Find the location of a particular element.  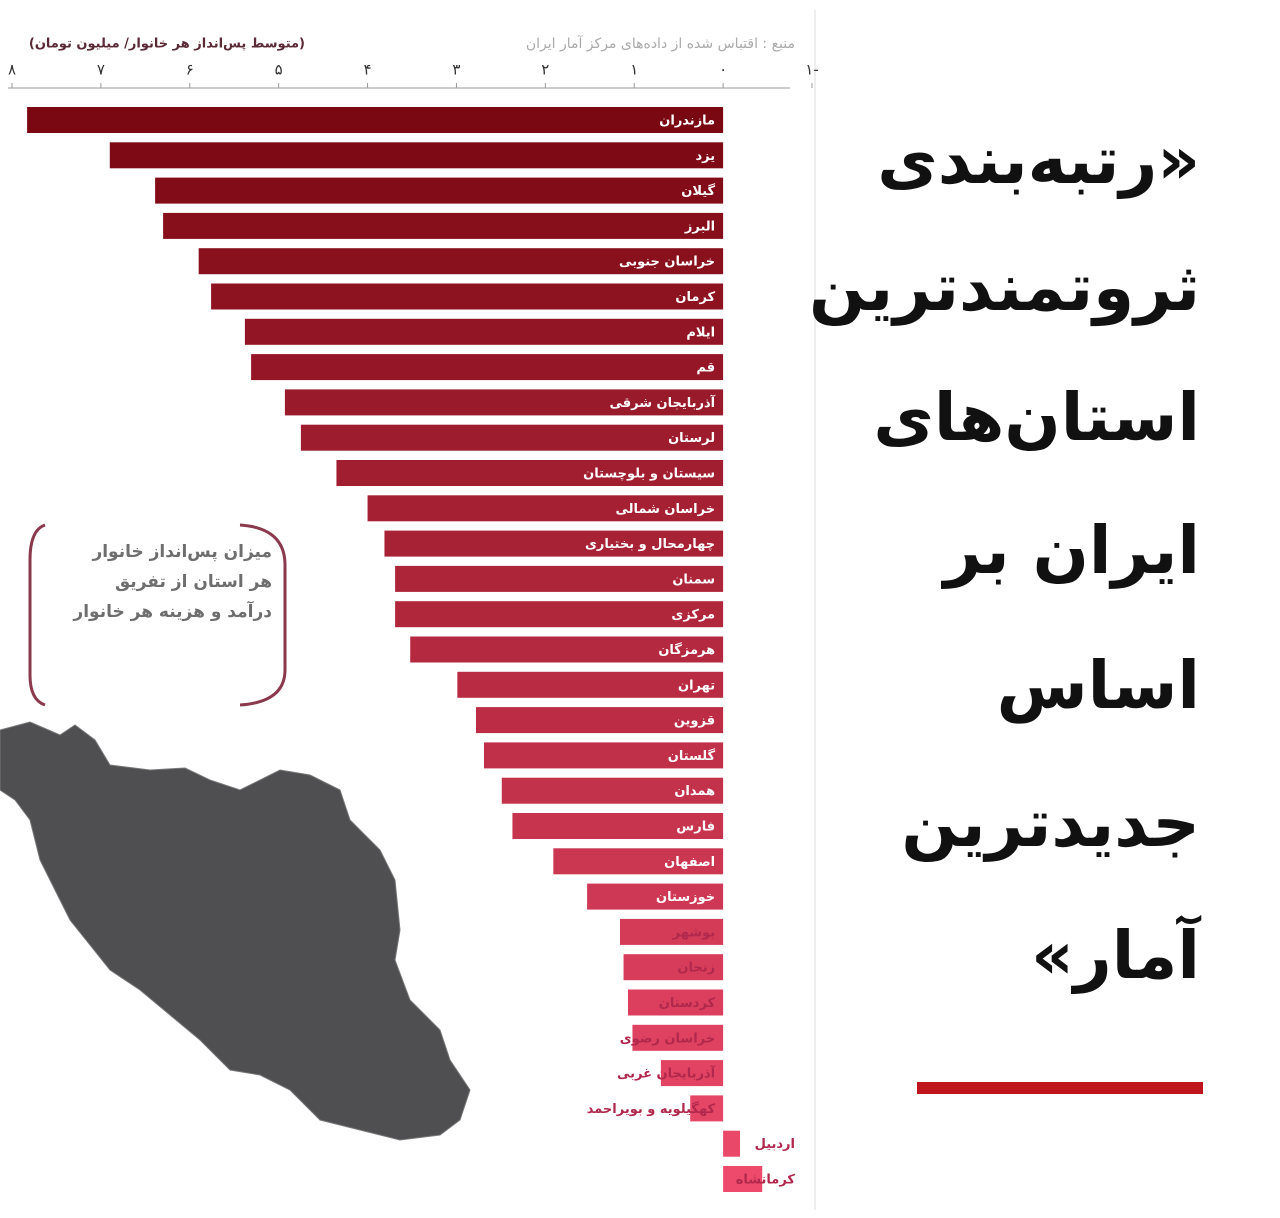

annotation: میزان پس‌انداز خانوار is located at coordinates (181, 552).